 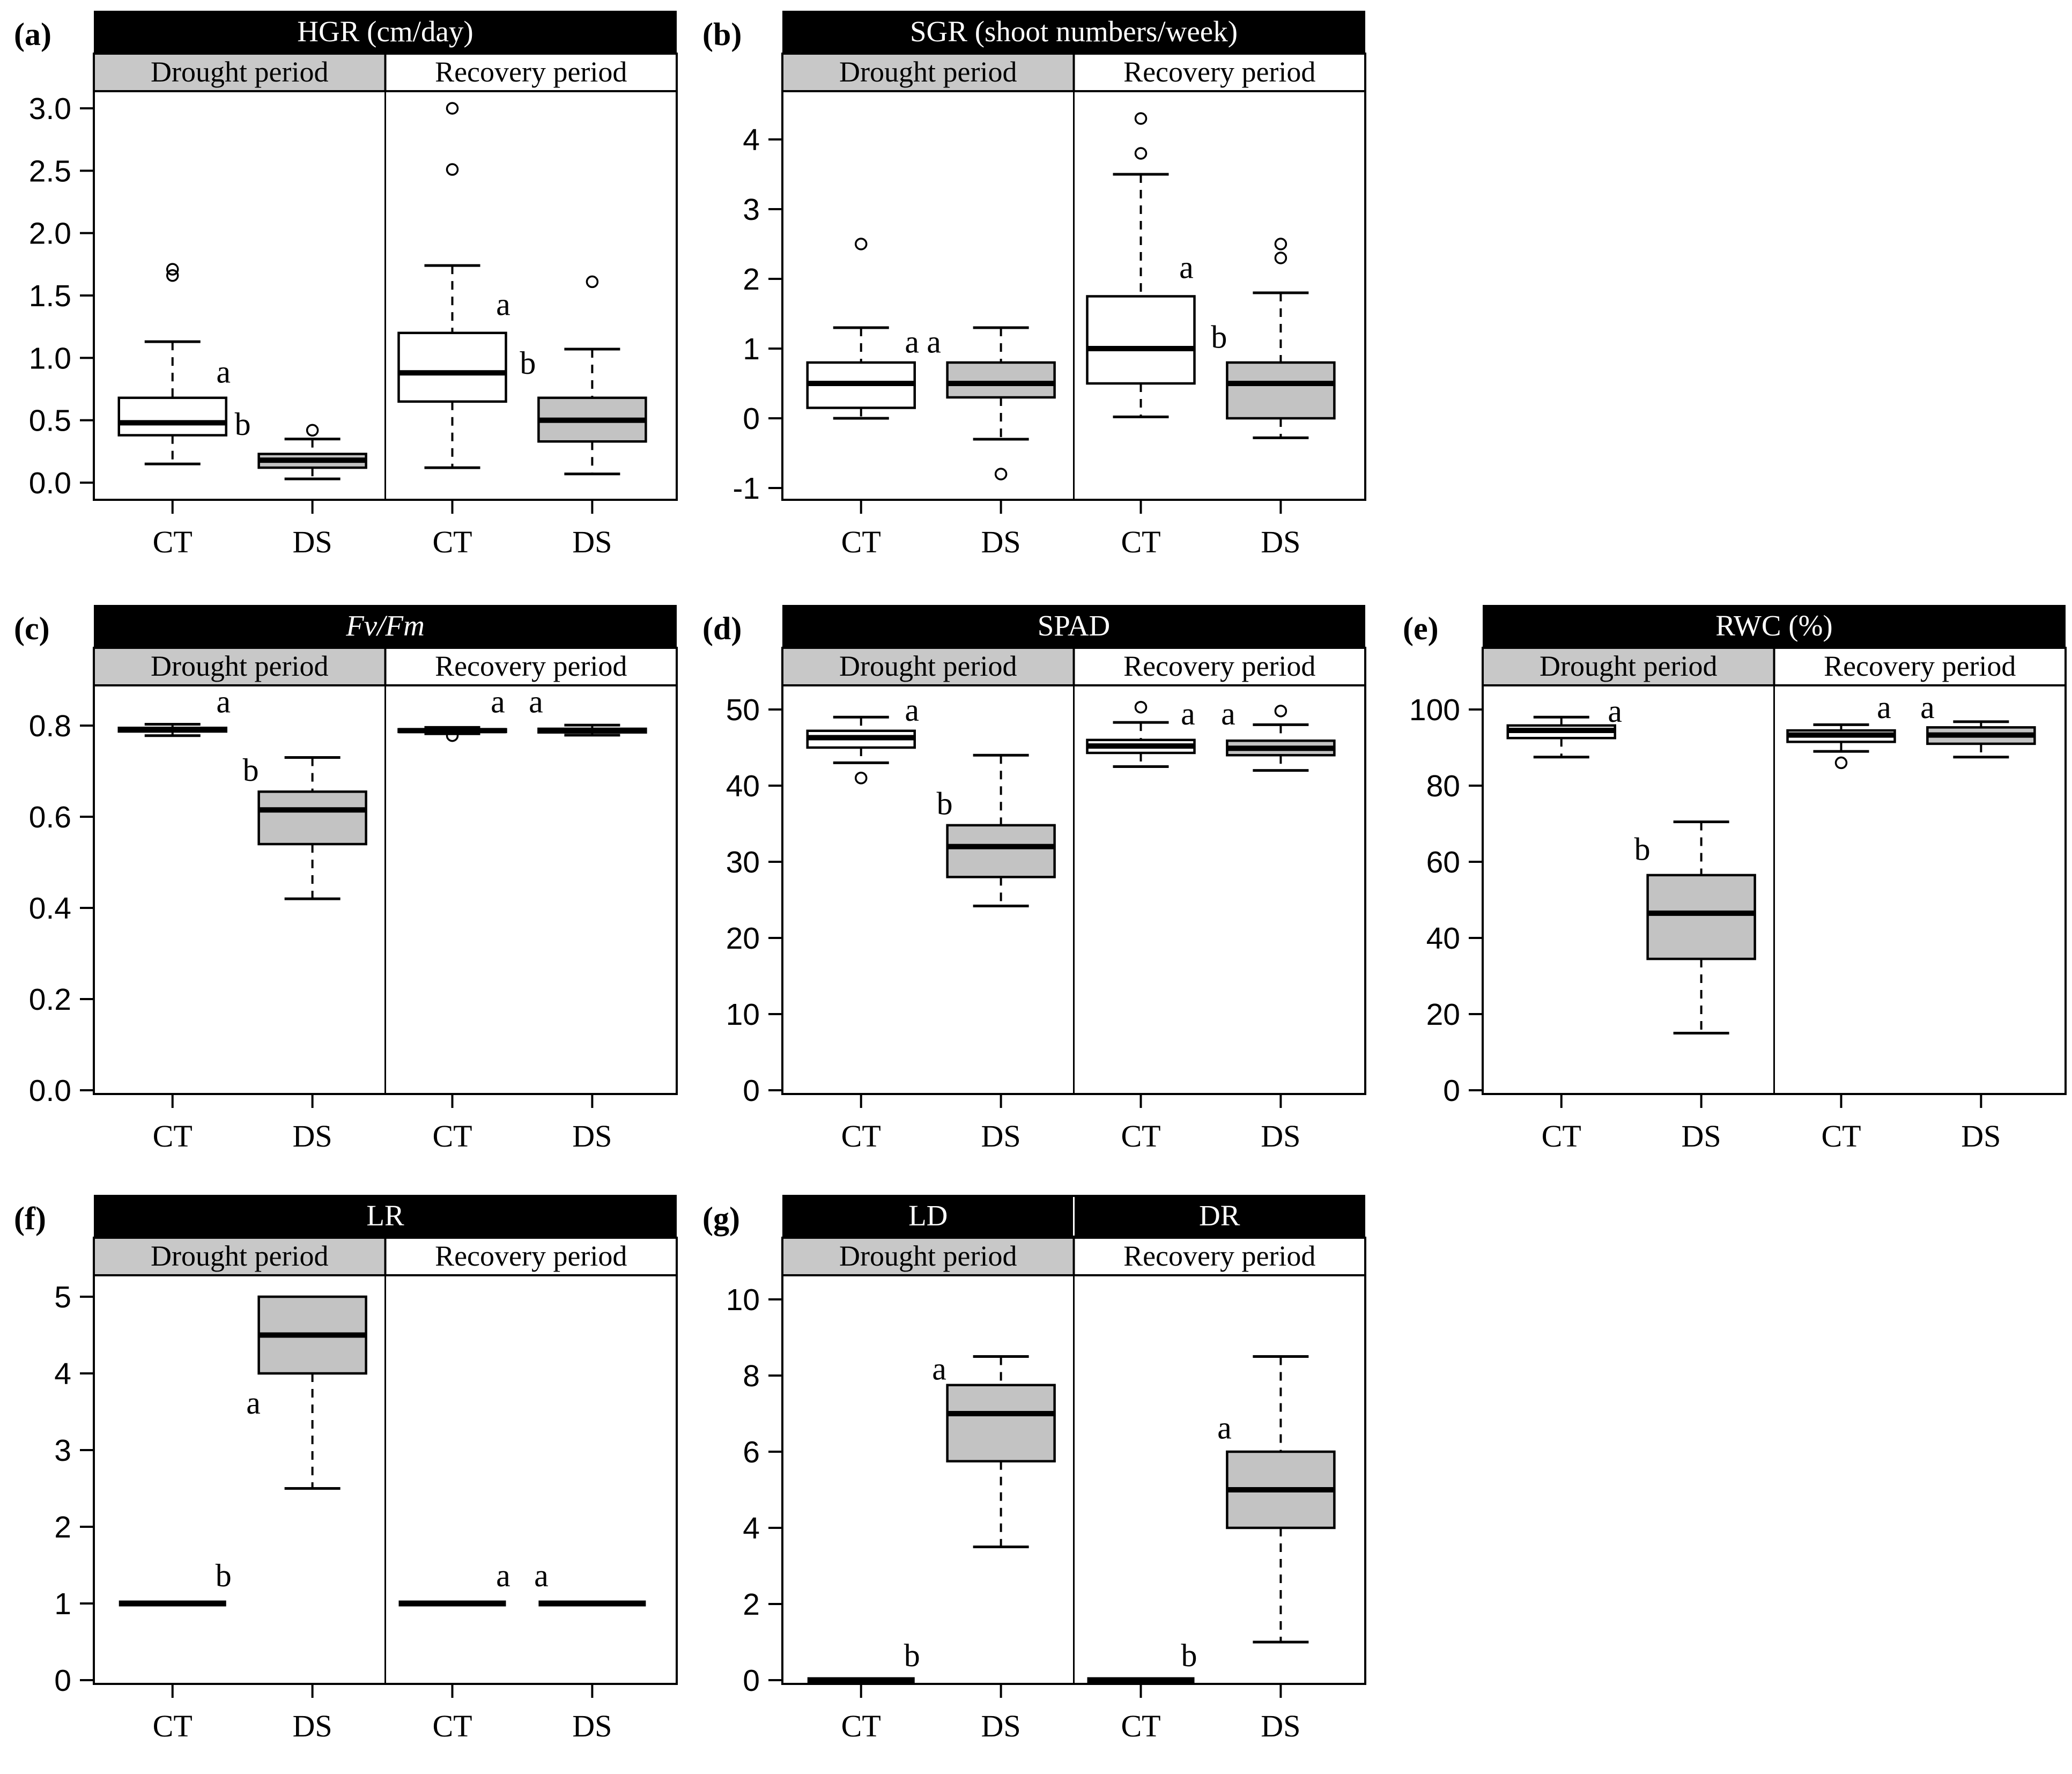 I want to click on panel-title: Fv/Fm, so click(x=385, y=625).